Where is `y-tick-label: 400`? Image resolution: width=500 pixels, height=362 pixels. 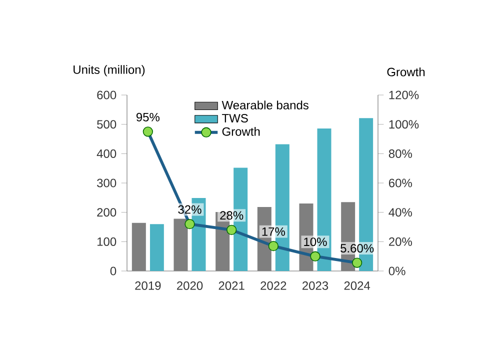 y-tick-label: 400 is located at coordinates (106, 153).